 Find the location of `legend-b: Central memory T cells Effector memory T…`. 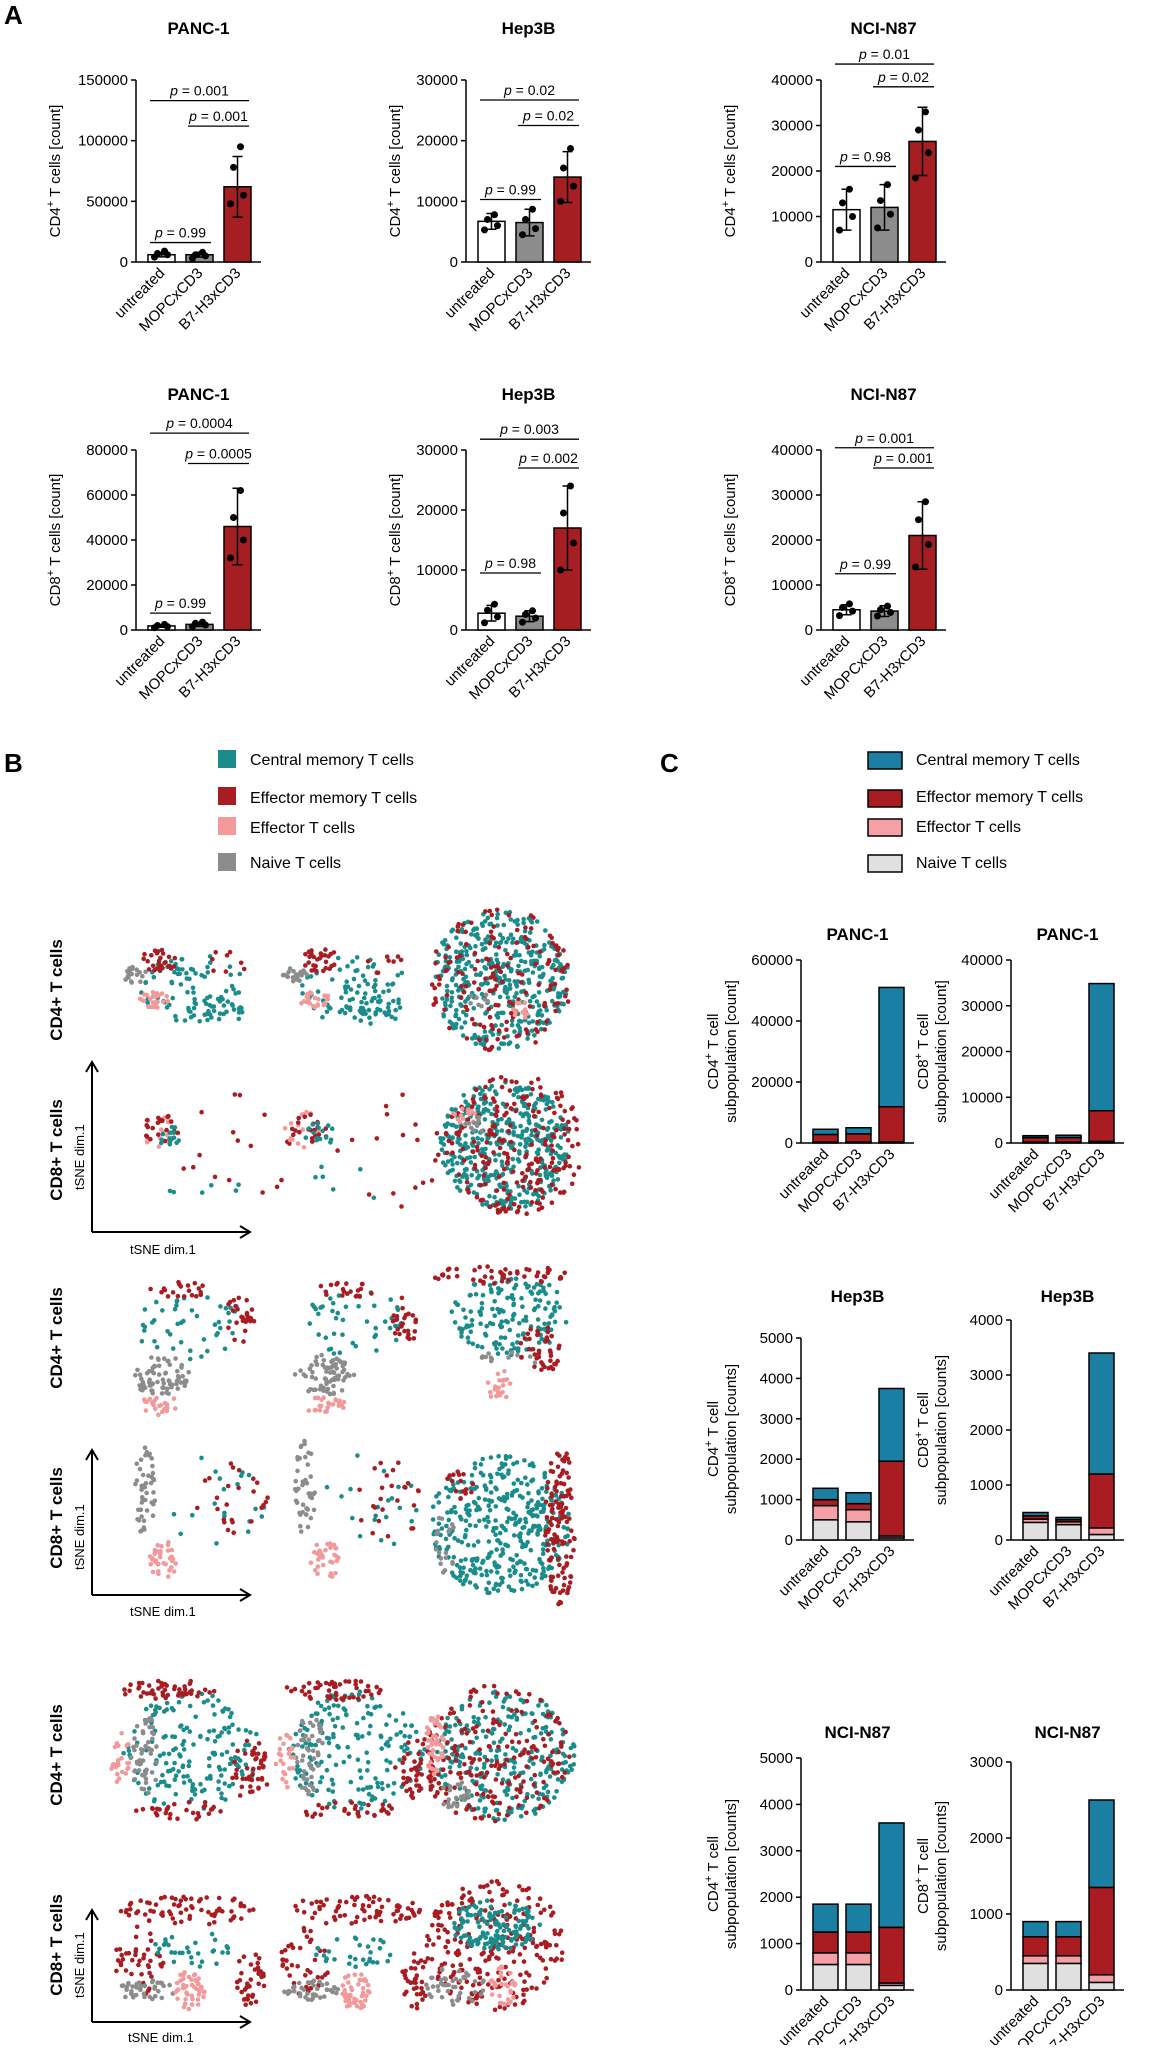

legend-b: Central memory T cells Effector memory T… is located at coordinates (317, 811).